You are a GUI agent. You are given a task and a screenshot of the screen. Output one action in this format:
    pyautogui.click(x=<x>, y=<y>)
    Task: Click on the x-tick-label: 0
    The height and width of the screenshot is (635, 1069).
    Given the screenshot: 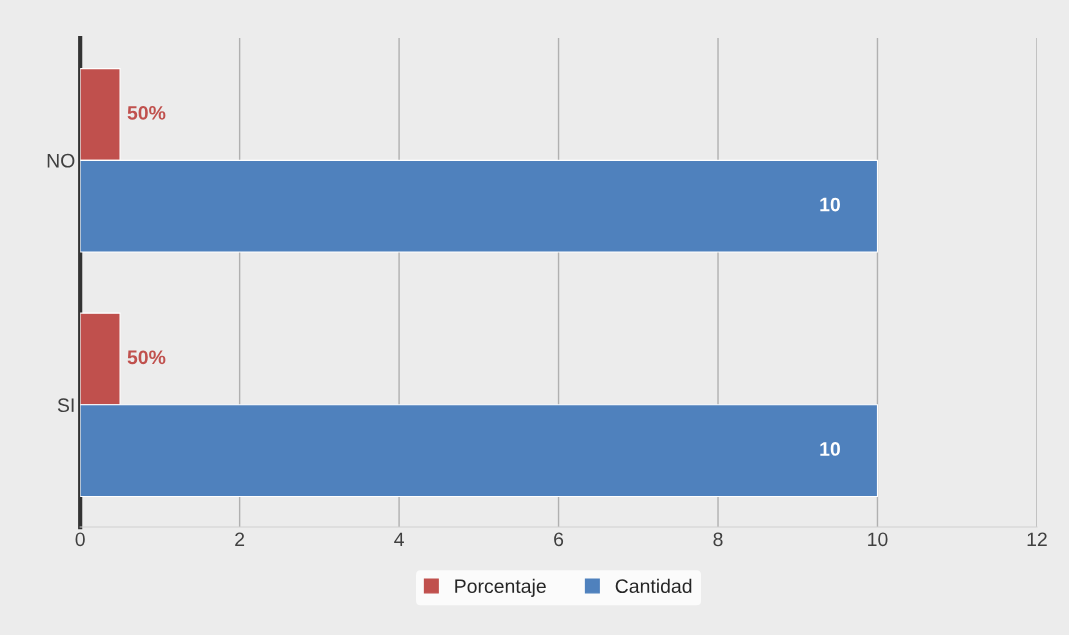 What is the action you would take?
    pyautogui.click(x=80, y=539)
    